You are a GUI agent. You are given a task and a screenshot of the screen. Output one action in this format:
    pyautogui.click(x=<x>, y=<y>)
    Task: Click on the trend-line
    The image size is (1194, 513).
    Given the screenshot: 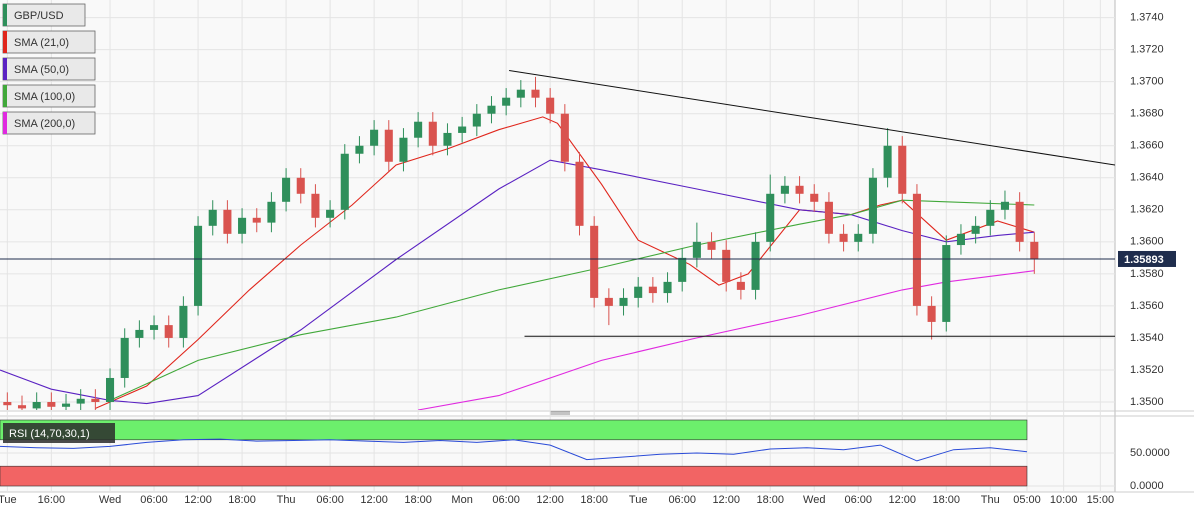 What is the action you would take?
    pyautogui.click(x=812, y=118)
    